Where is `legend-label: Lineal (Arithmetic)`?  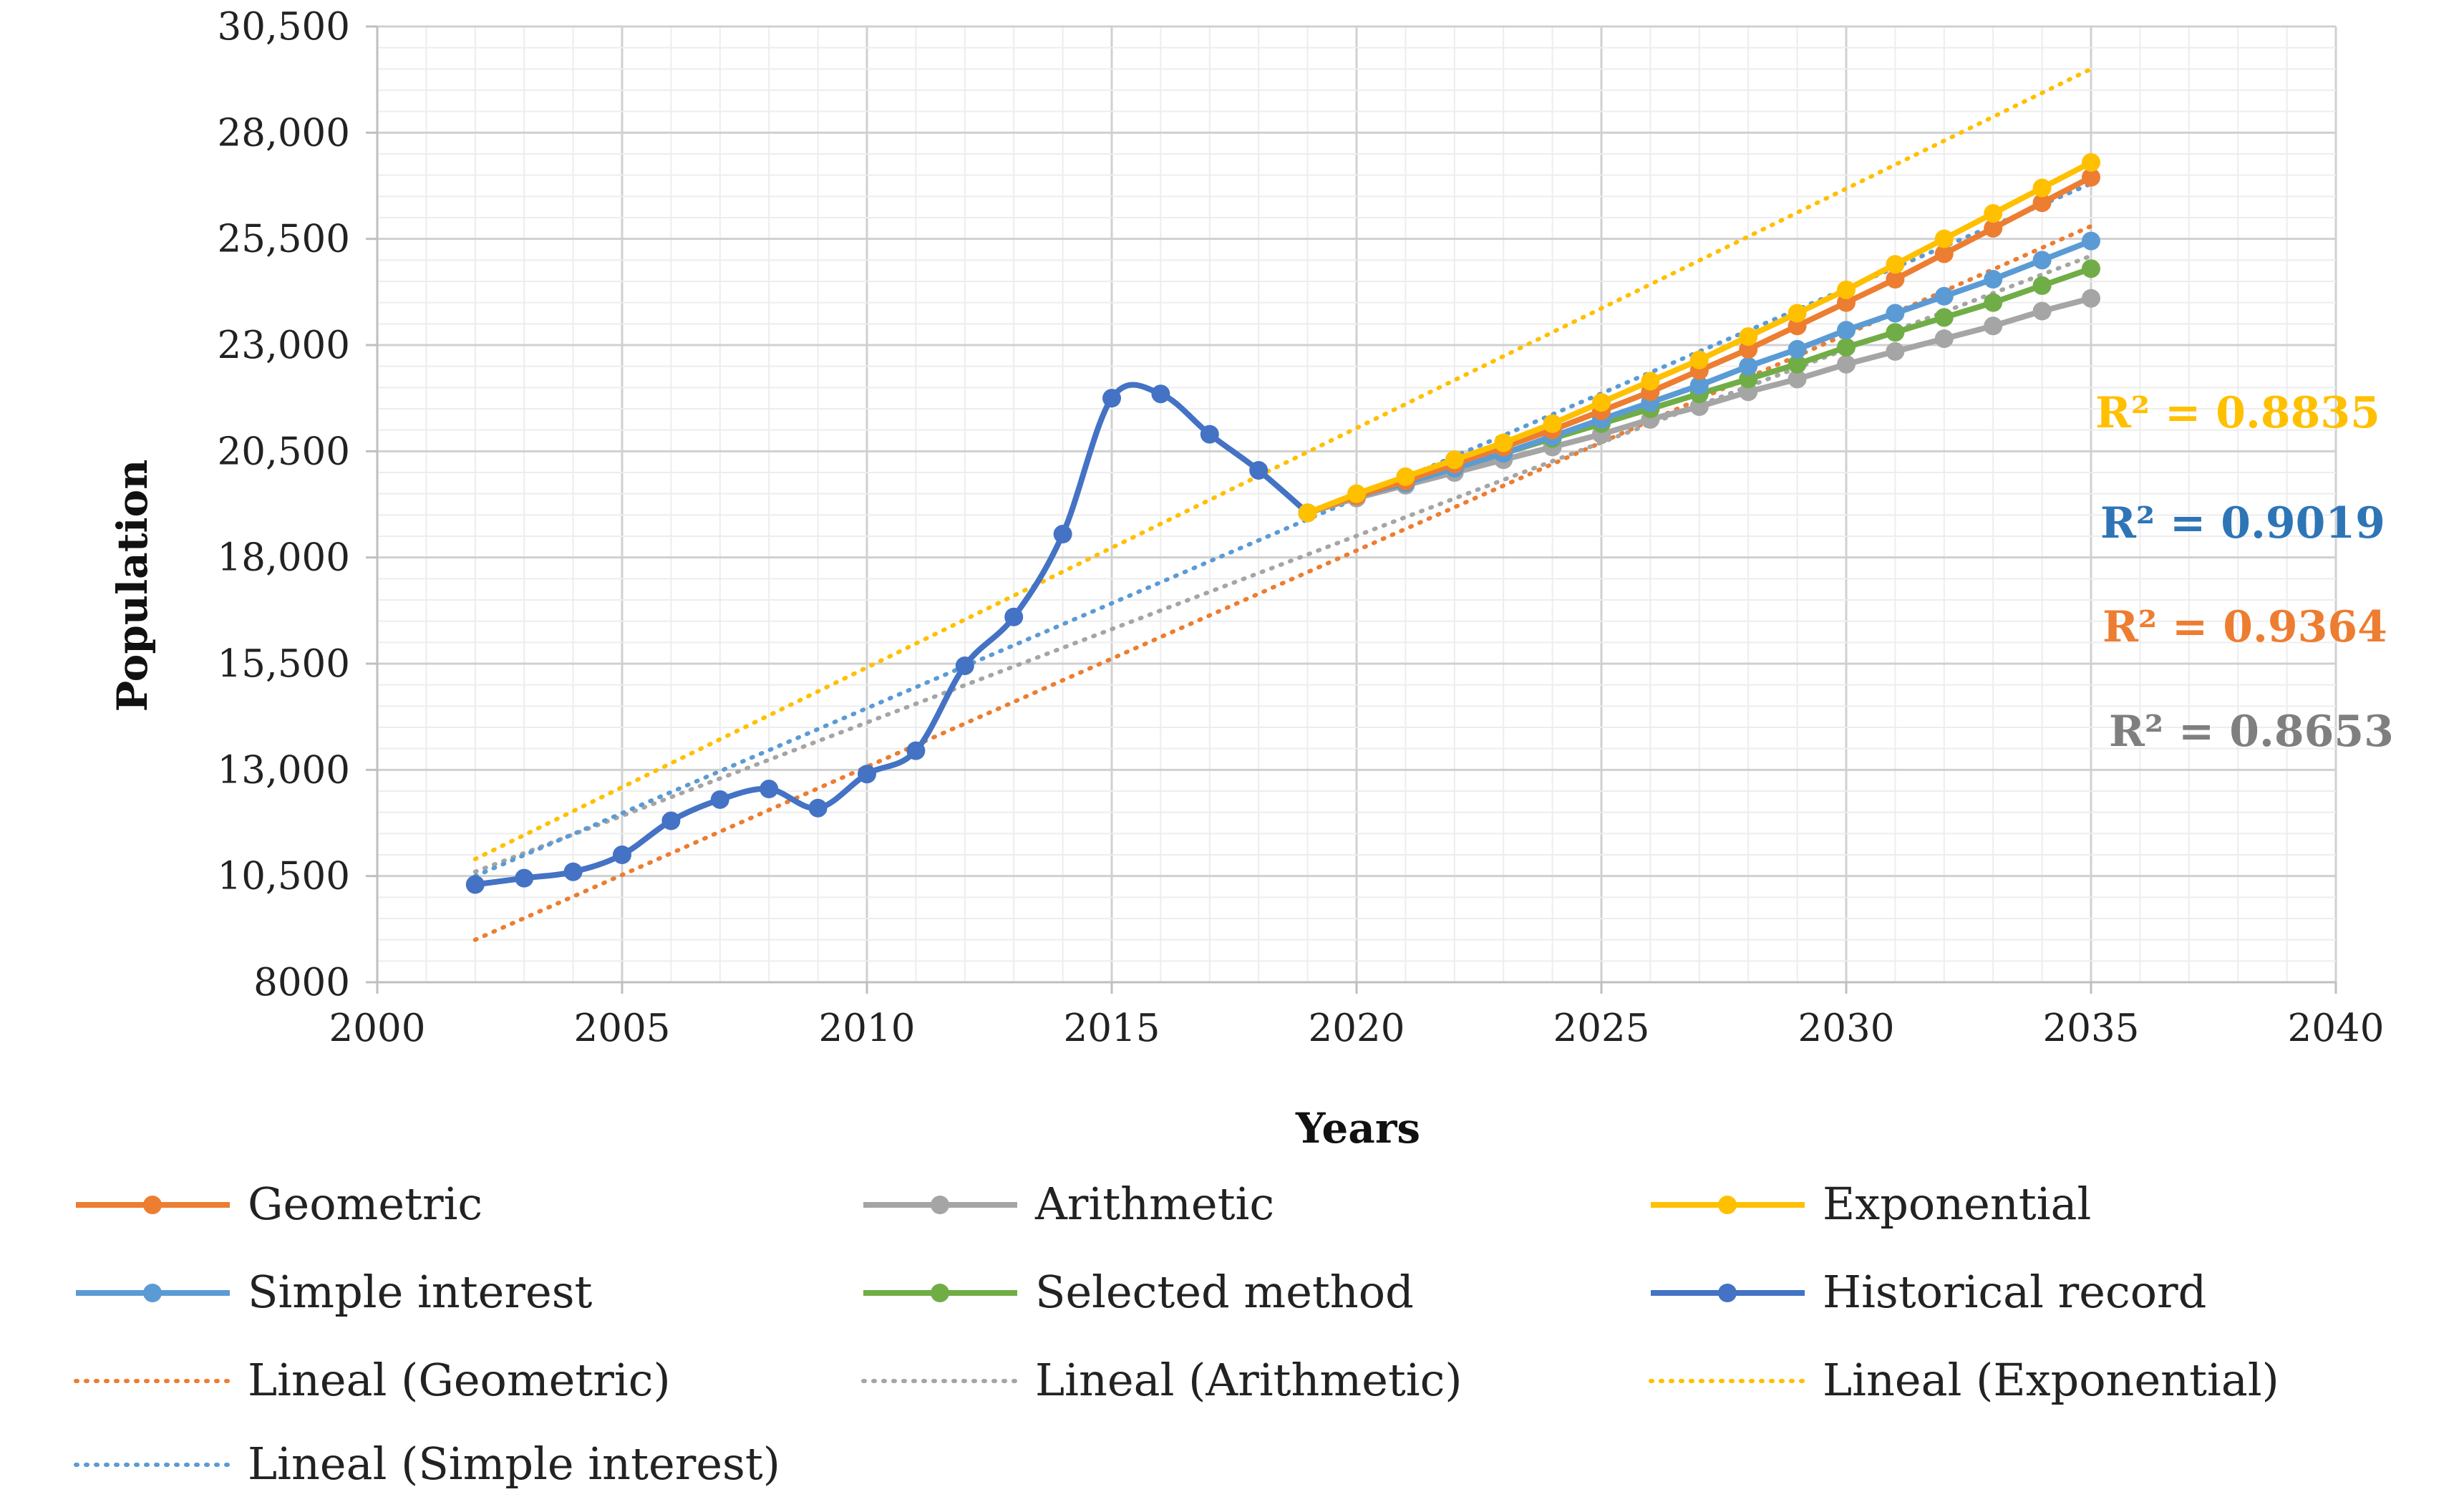
legend-label: Lineal (Arithmetic) is located at coordinates (1249, 1380).